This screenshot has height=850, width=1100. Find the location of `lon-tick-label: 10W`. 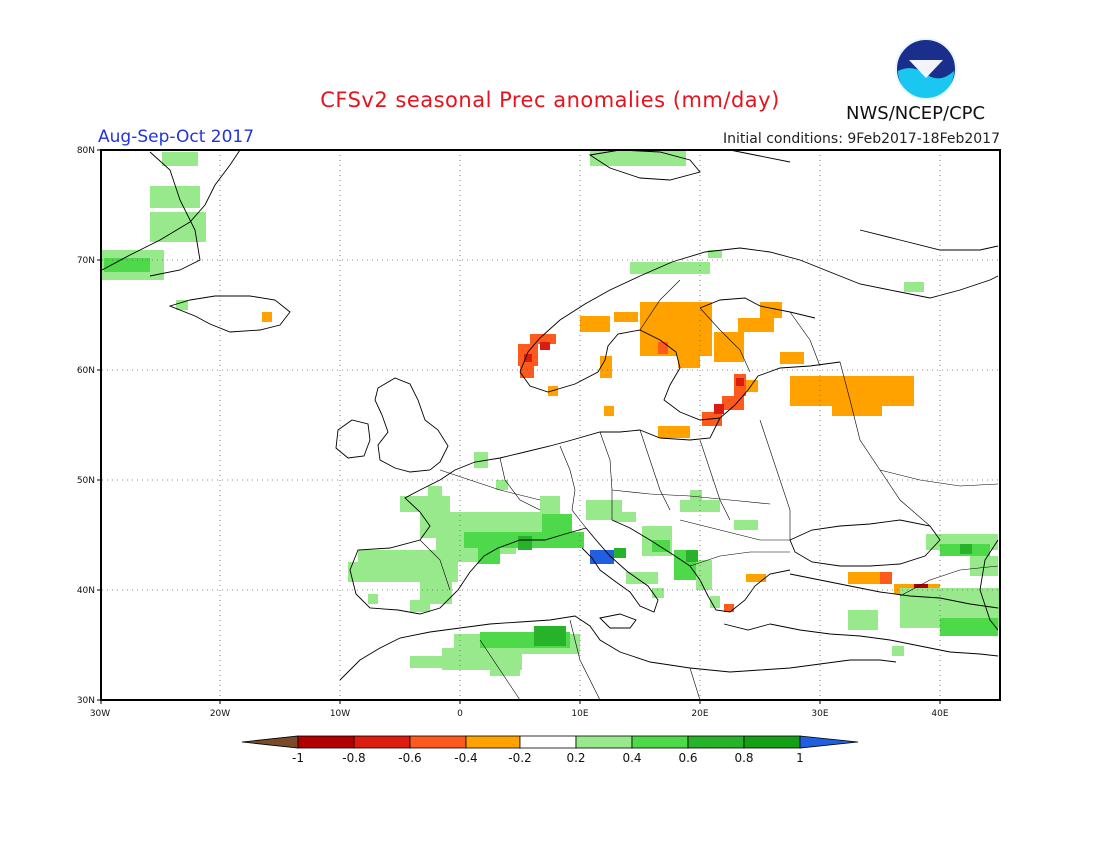

lon-tick-label: 10W is located at coordinates (340, 714).